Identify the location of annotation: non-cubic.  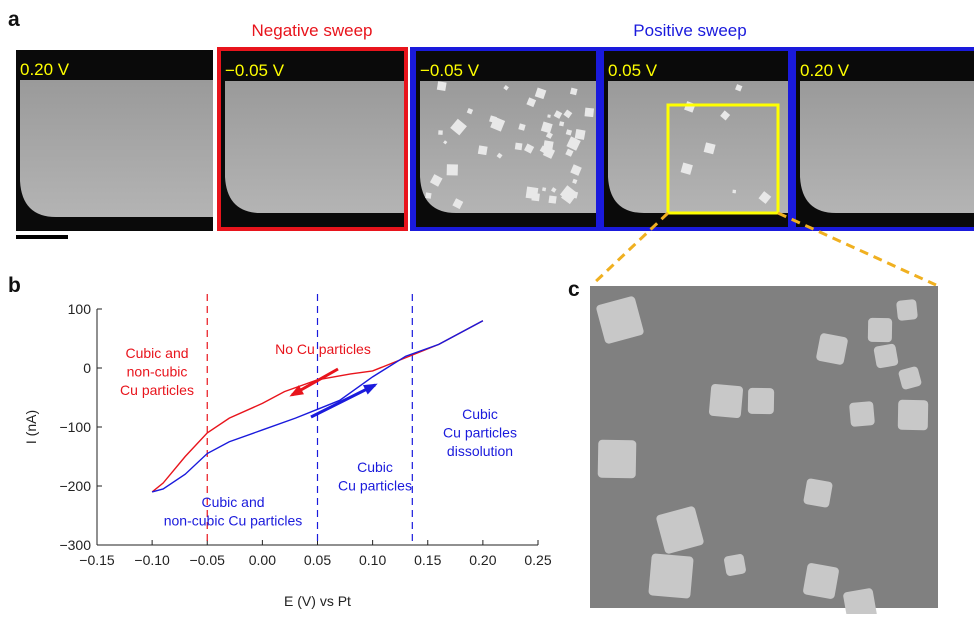
(157, 372).